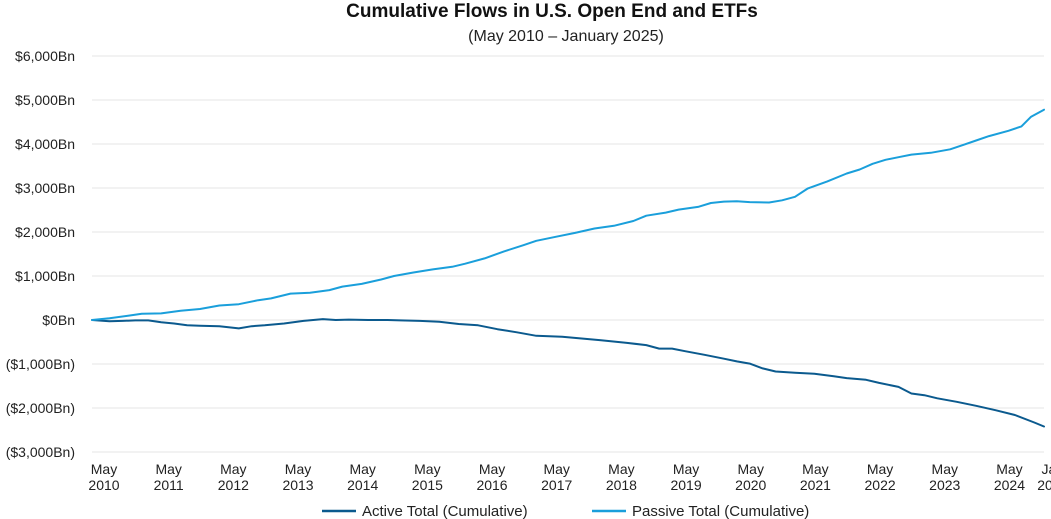 The height and width of the screenshot is (519, 1051). Describe the element at coordinates (1046, 469) in the screenshot. I see `x-tick-month: Jan` at that location.